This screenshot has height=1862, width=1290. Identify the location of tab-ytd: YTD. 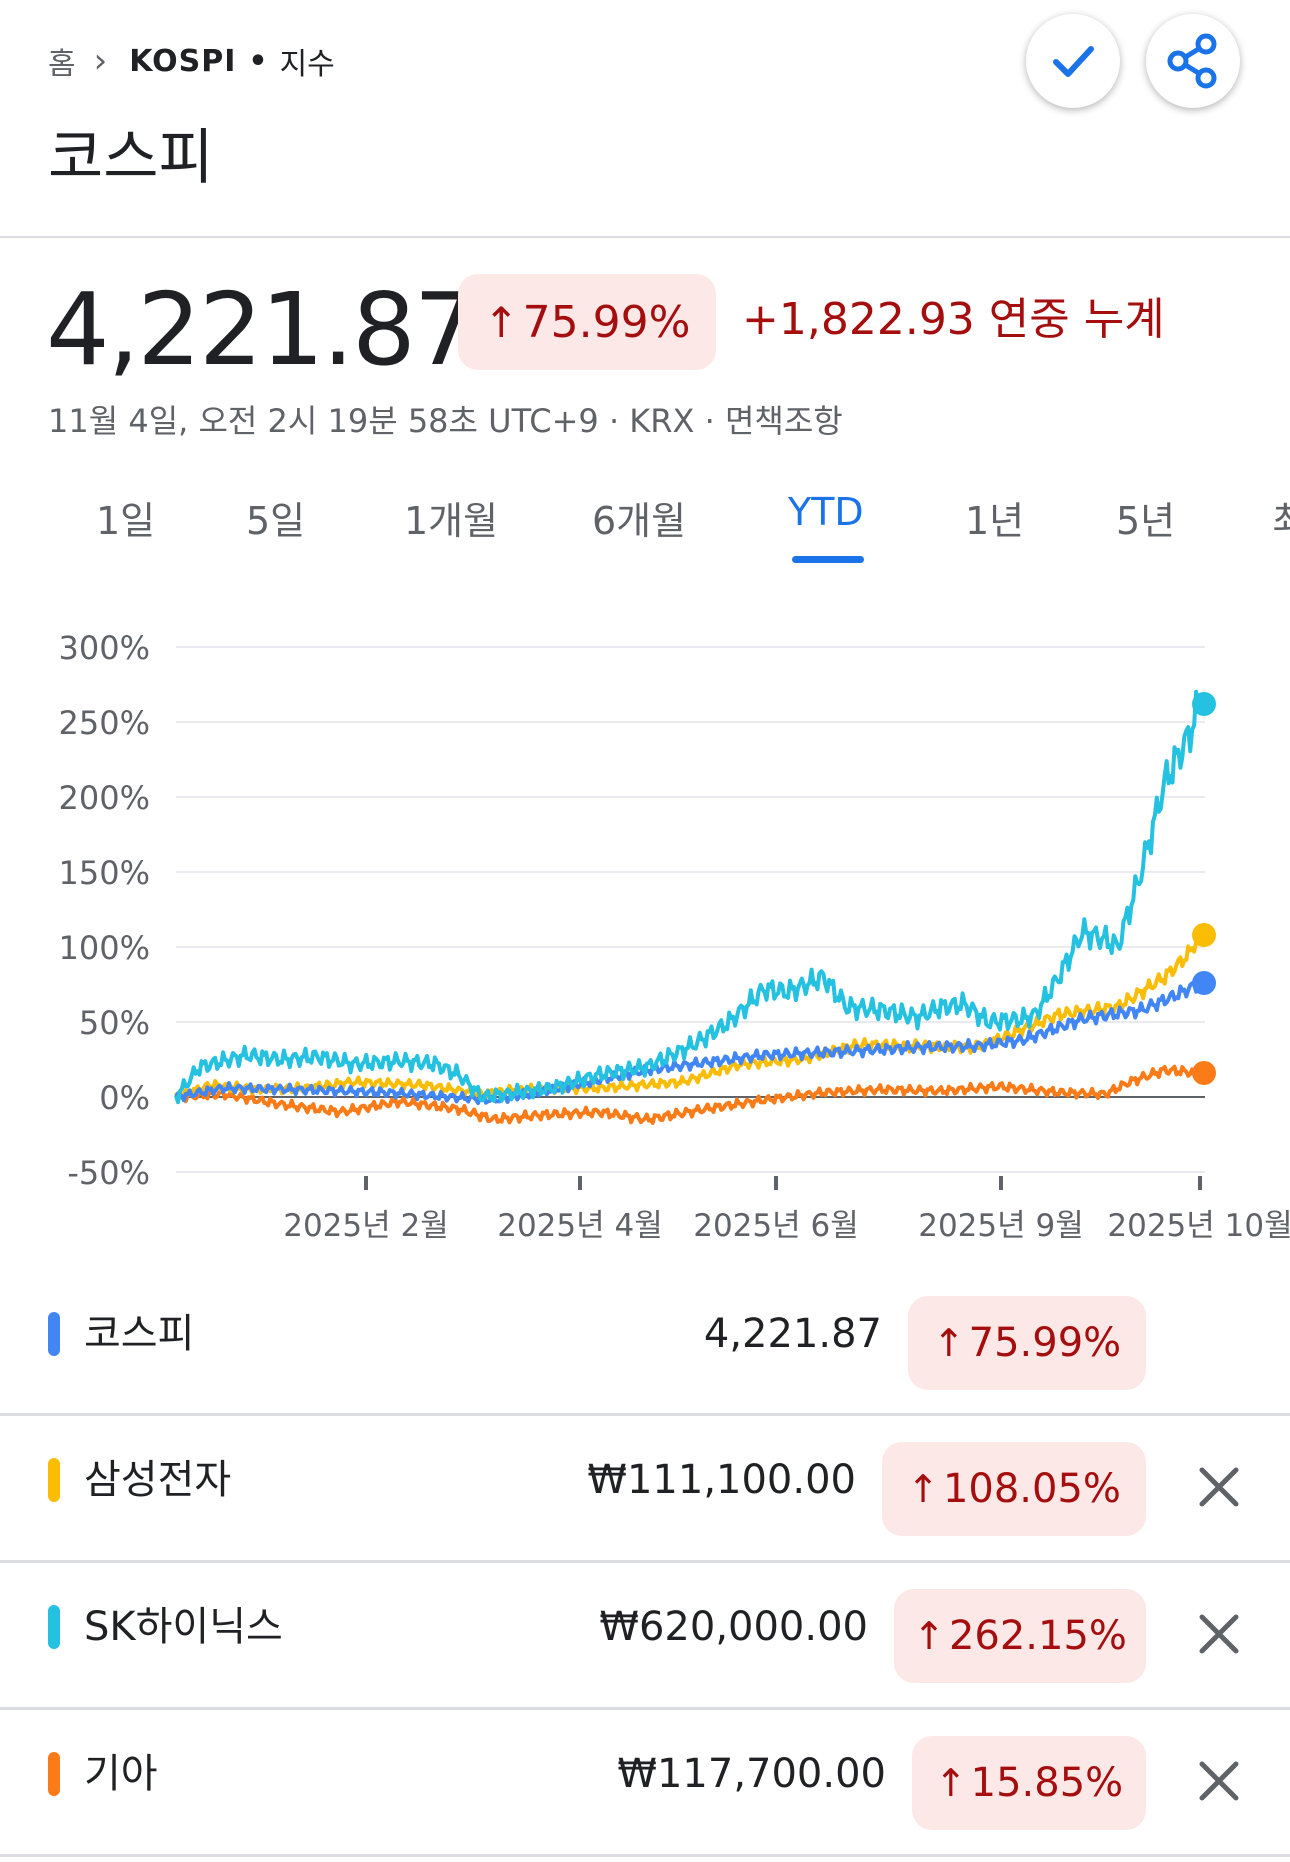
(826, 512).